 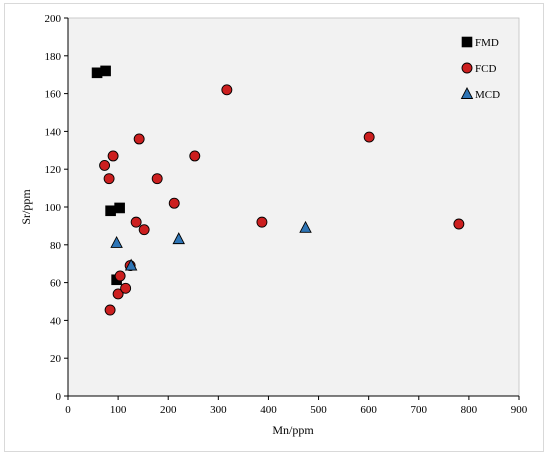 What do you see at coordinates (519, 410) in the screenshot?
I see `x-tick-label: 900` at bounding box center [519, 410].